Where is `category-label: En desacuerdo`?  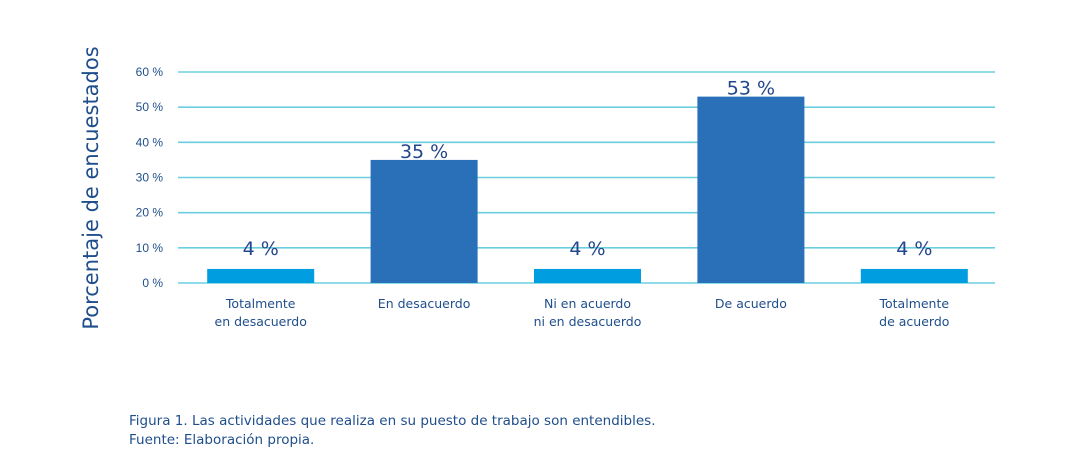
category-label: En desacuerdo is located at coordinates (424, 303).